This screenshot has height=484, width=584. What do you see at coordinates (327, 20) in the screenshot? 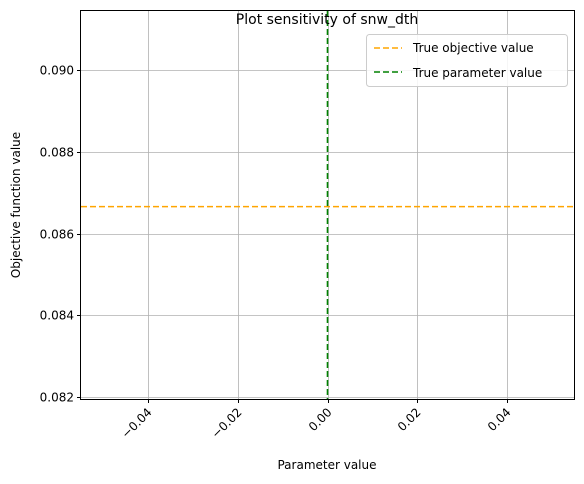
I see `chart-title: Plot sensitivity of snw_dth` at bounding box center [327, 20].